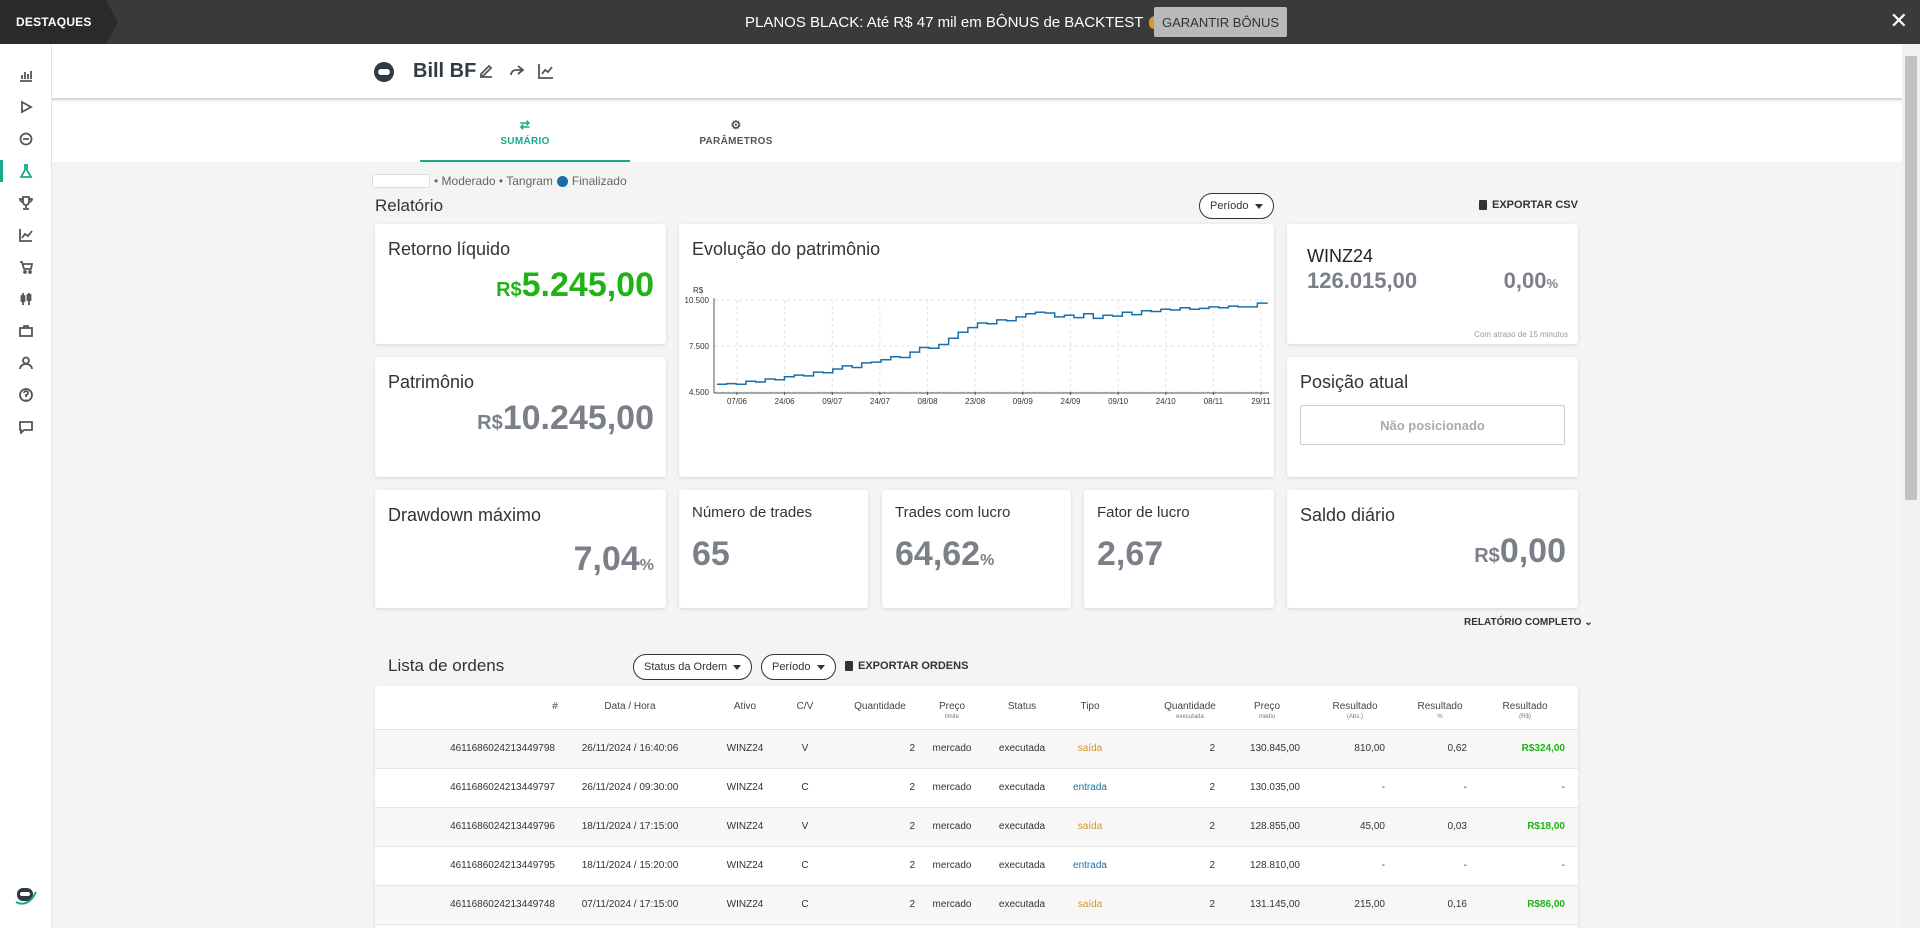 This screenshot has height=928, width=1920. Describe the element at coordinates (26, 427) in the screenshot. I see `chat-icon` at that location.